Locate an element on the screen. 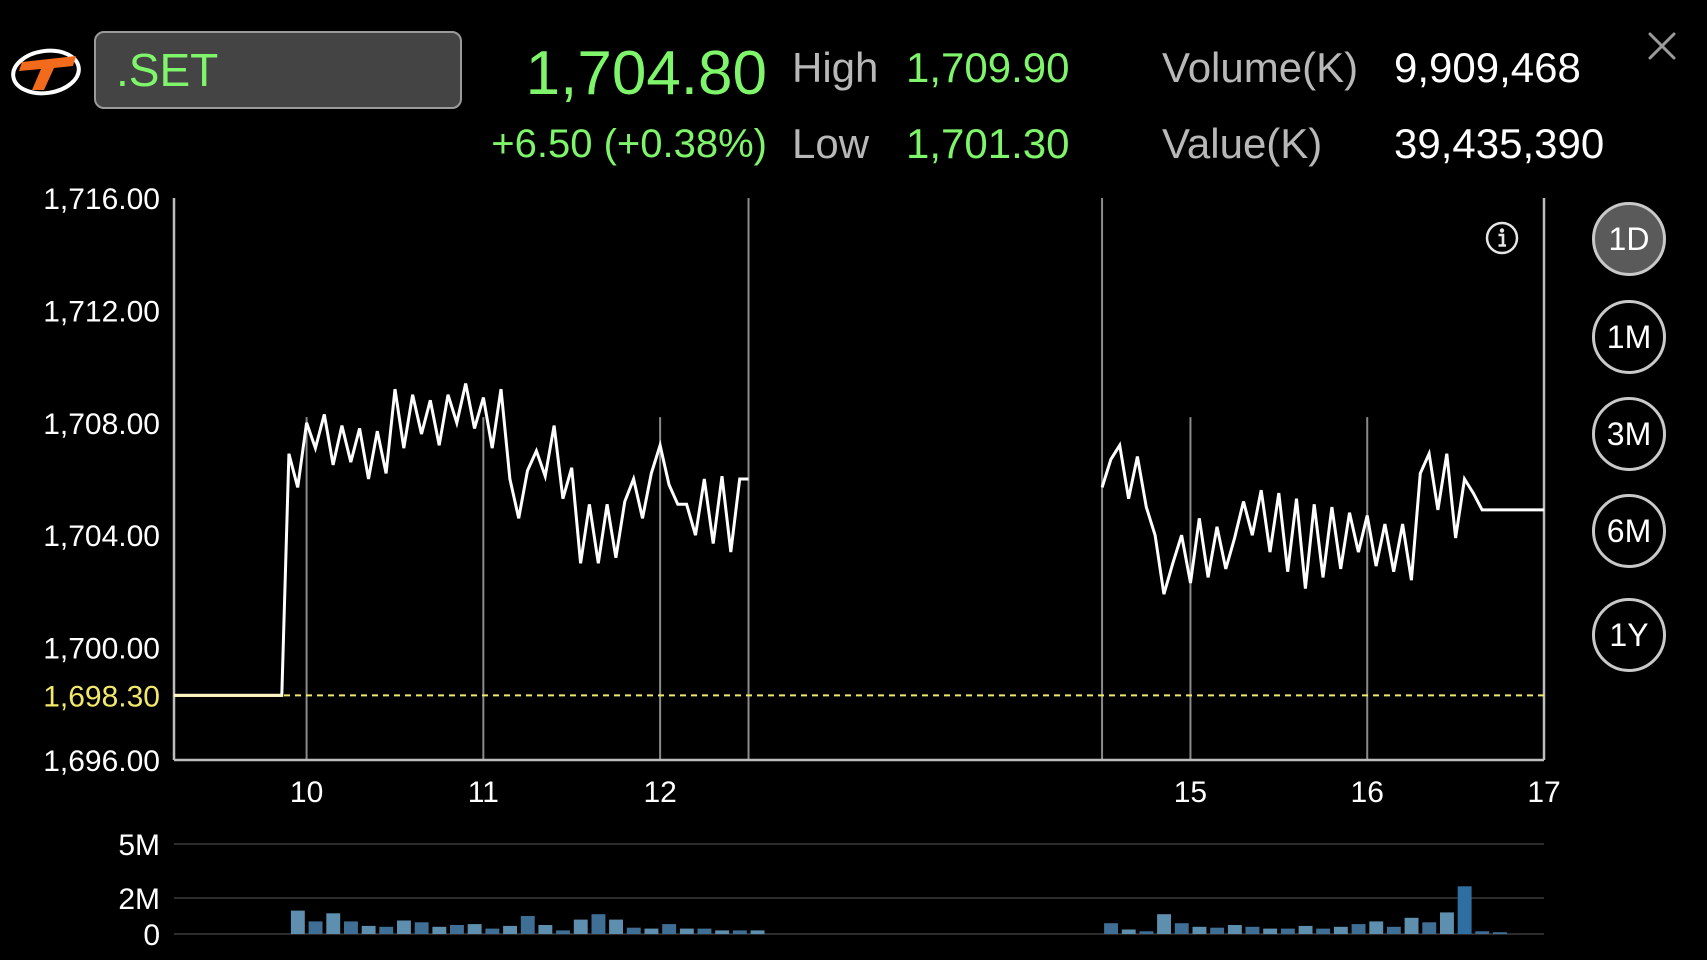  info-icon is located at coordinates (1502, 238).